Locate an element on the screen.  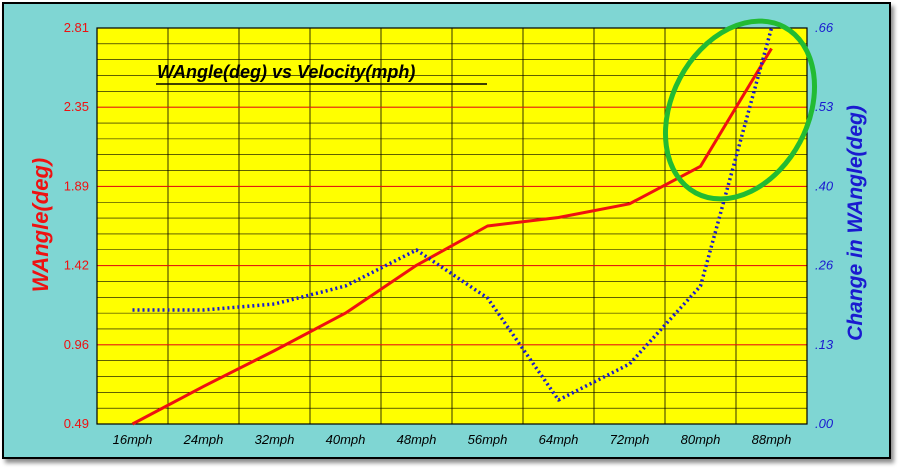
right-axis-tick-label: .66 is located at coordinates (824, 27).